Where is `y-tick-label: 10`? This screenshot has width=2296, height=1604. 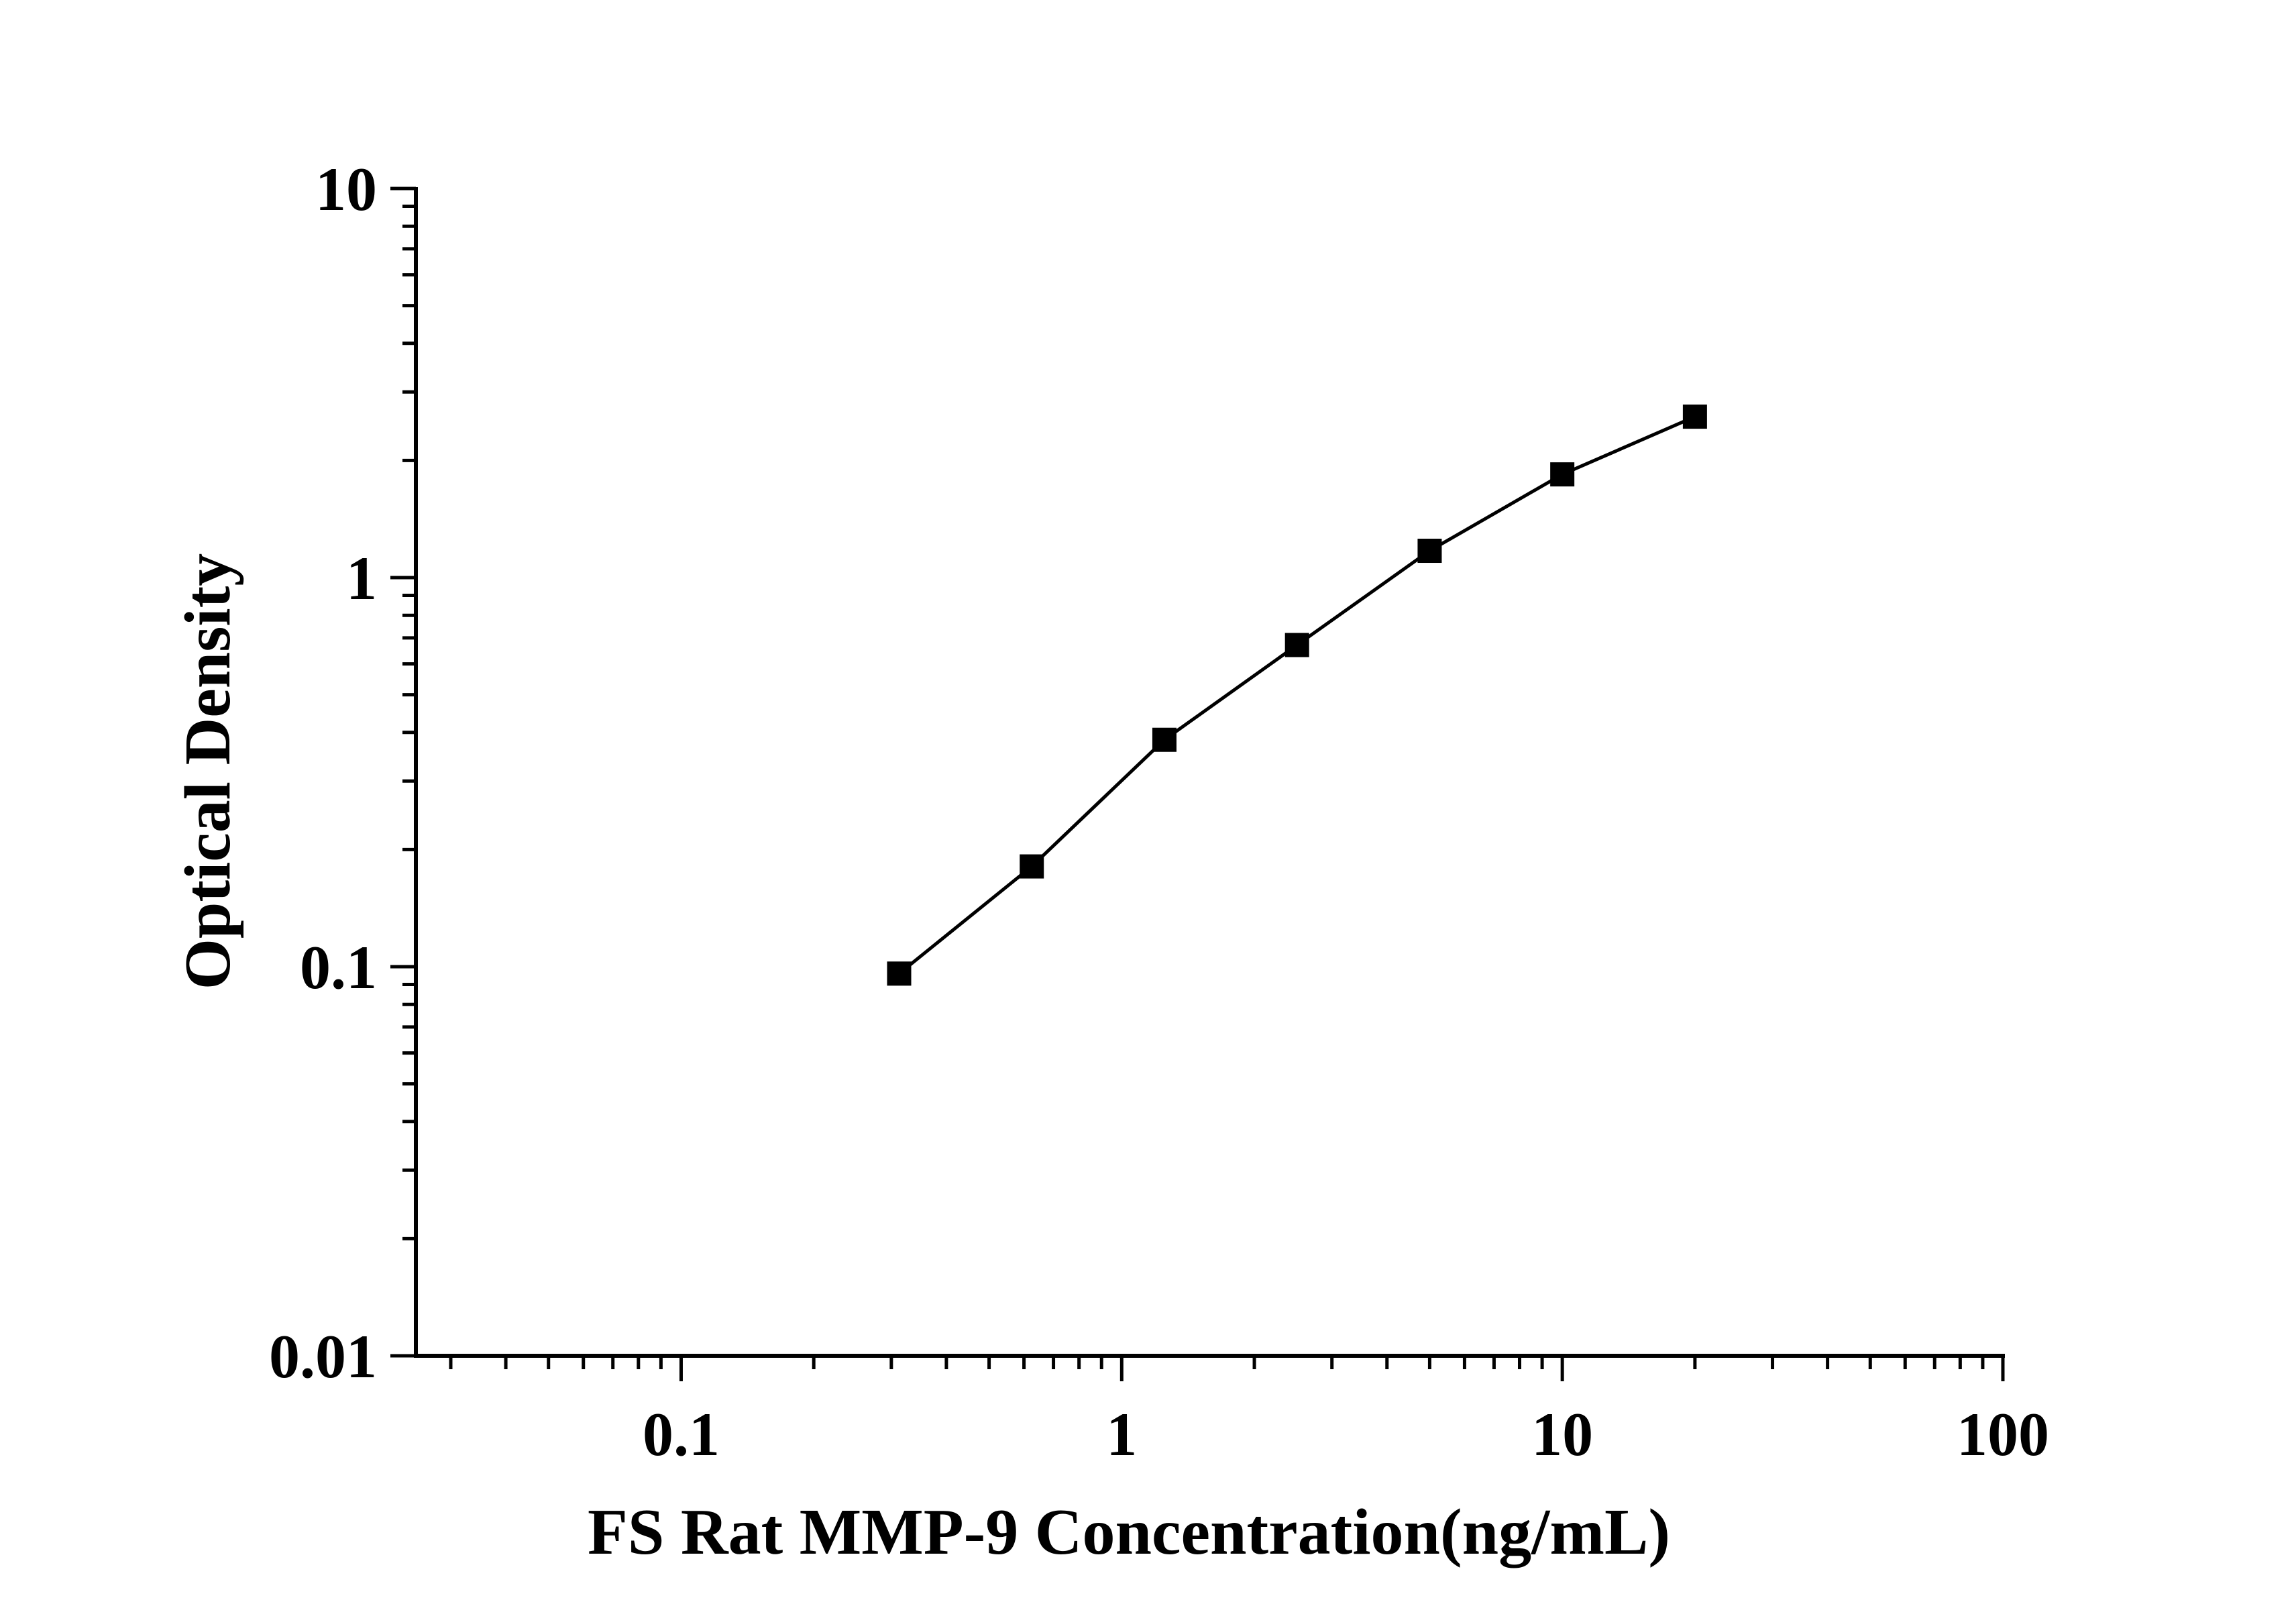 y-tick-label: 10 is located at coordinates (346, 189).